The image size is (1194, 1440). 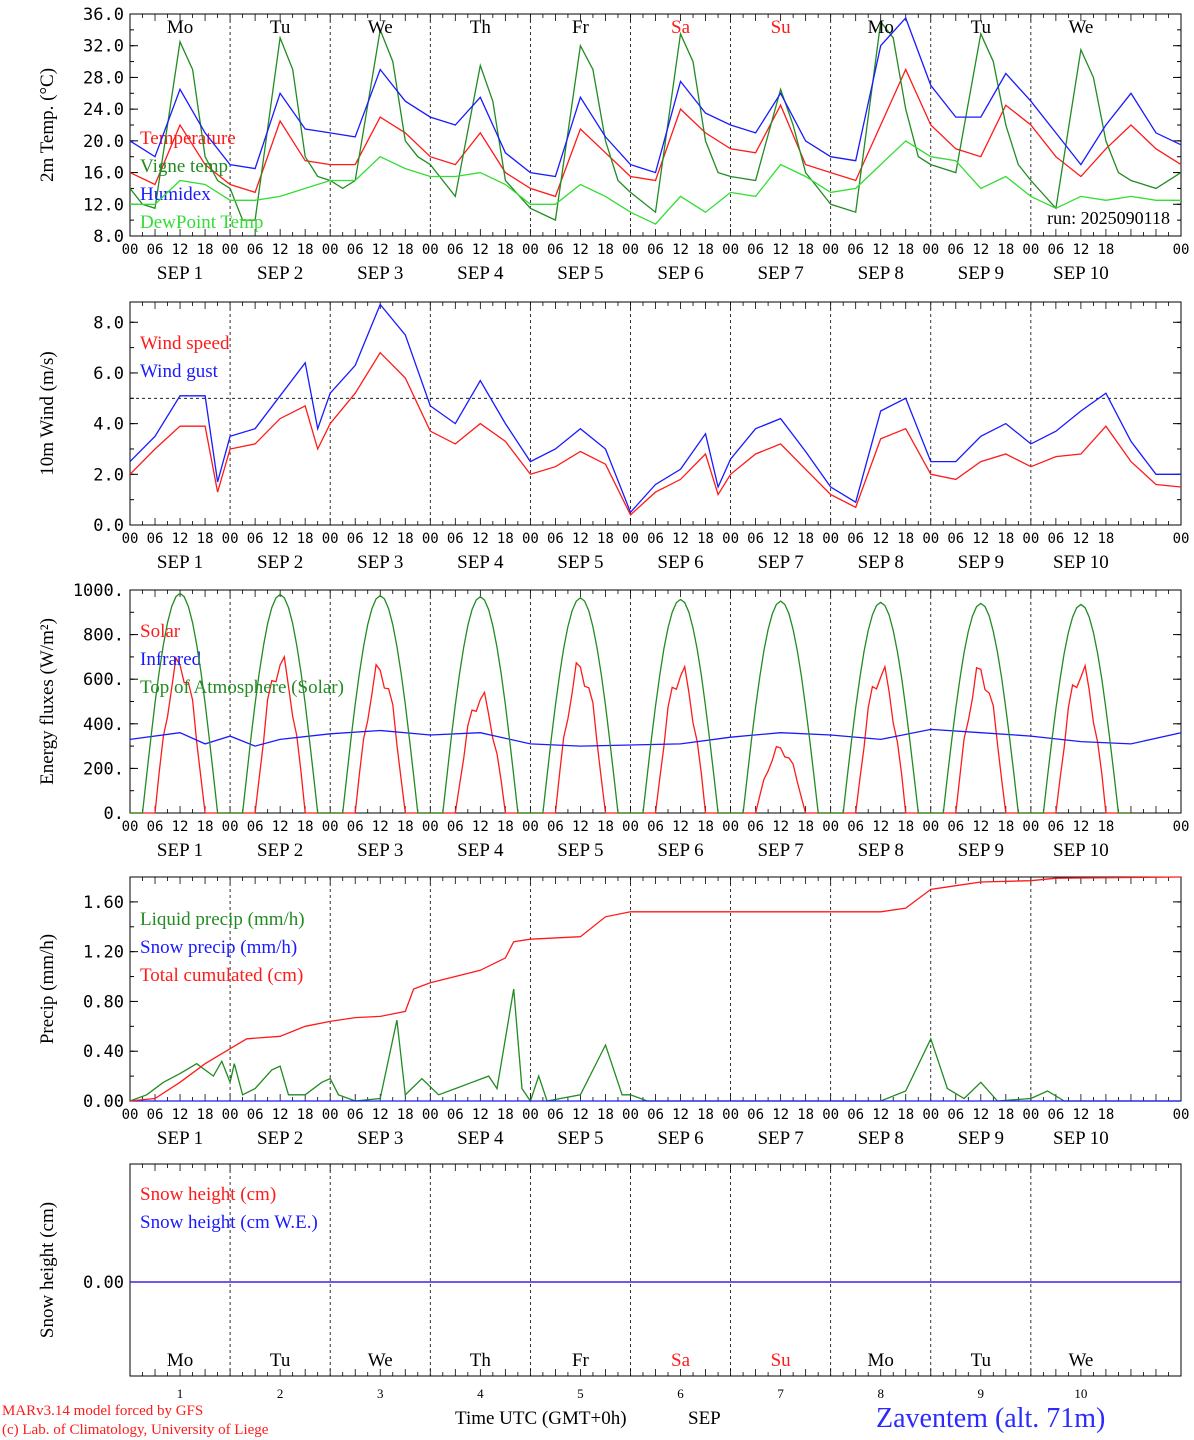 What do you see at coordinates (171, 659) in the screenshot?
I see `legend-entry: Infrared` at bounding box center [171, 659].